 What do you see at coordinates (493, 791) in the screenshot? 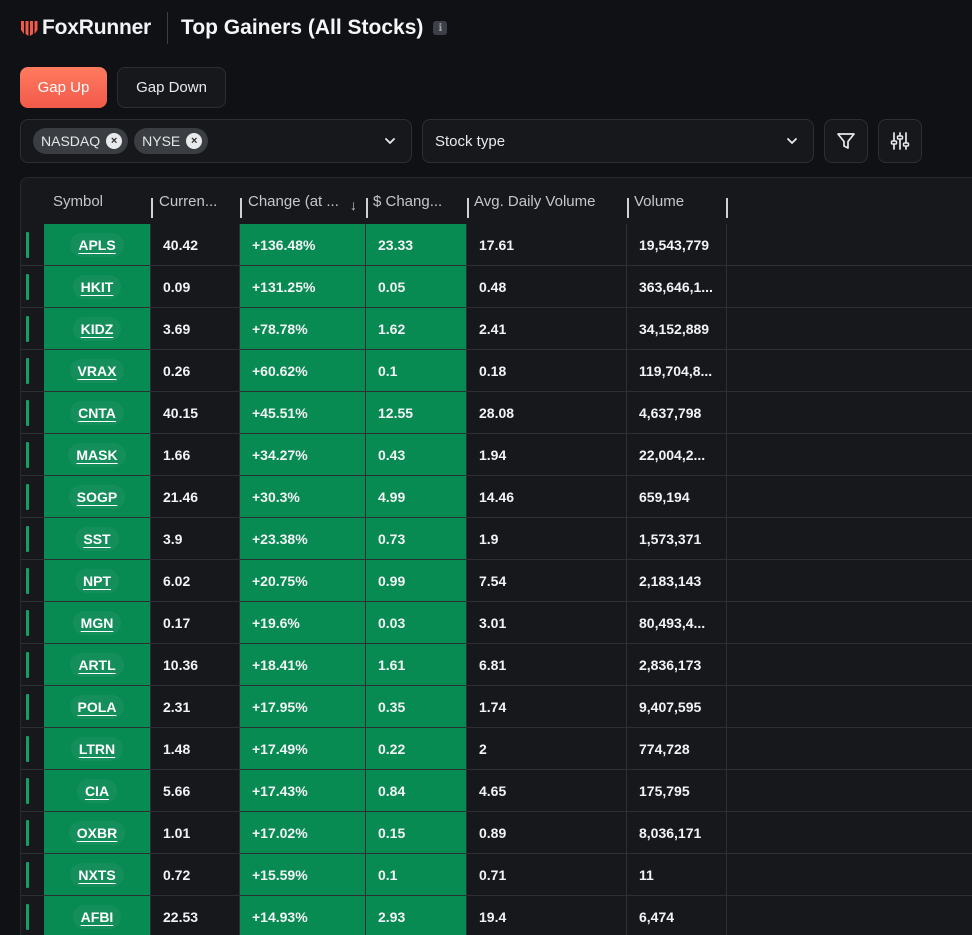
I see `cell-avg-volume: 4.65` at bounding box center [493, 791].